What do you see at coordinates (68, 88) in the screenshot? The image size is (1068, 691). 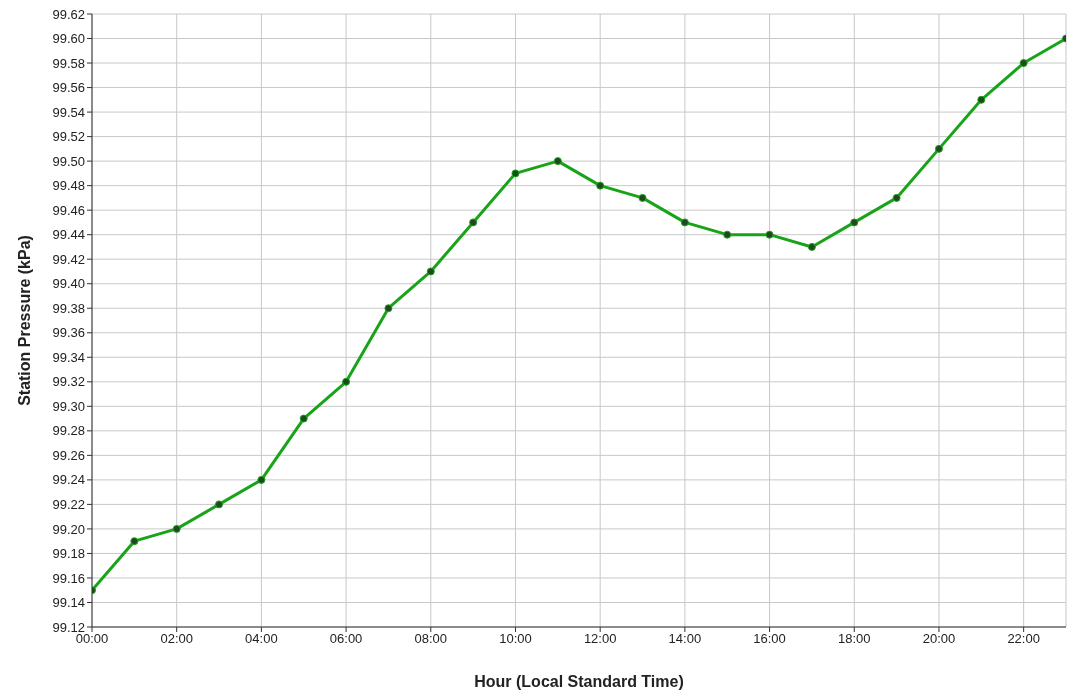 I see `y-tick-label: 99.56` at bounding box center [68, 88].